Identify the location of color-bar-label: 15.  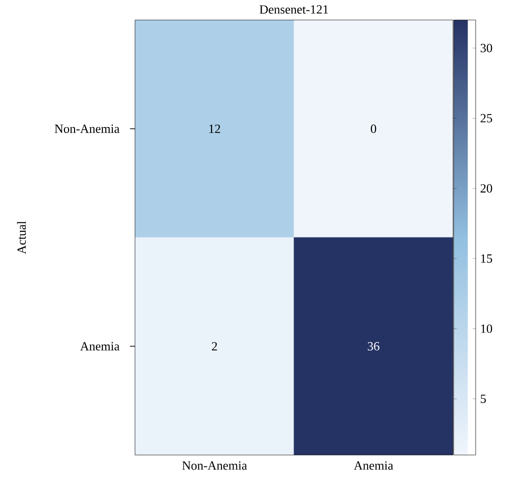
(486, 258).